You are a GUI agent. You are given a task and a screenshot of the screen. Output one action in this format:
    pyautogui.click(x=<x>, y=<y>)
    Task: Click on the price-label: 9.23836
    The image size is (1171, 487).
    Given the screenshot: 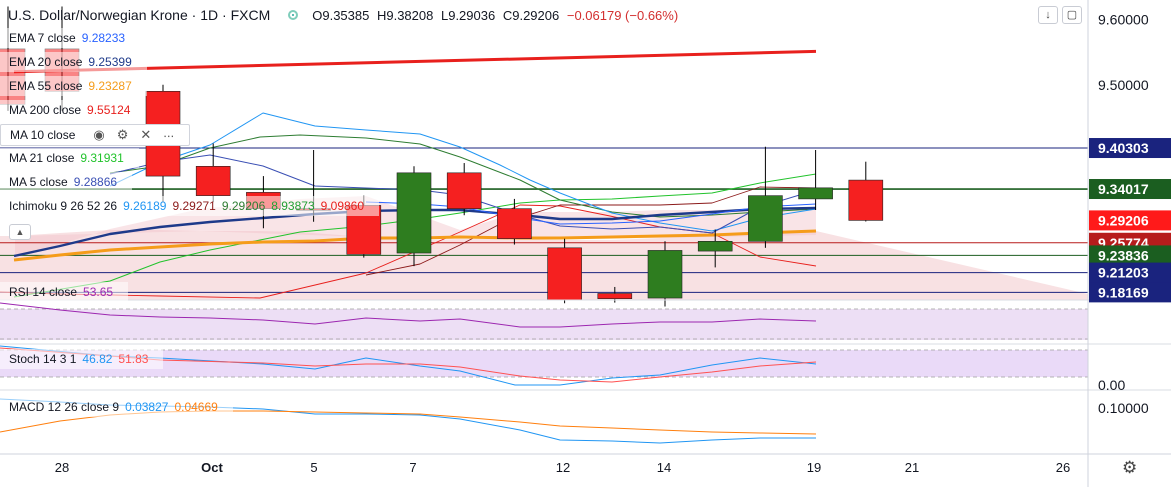 What is the action you would take?
    pyautogui.click(x=1123, y=255)
    